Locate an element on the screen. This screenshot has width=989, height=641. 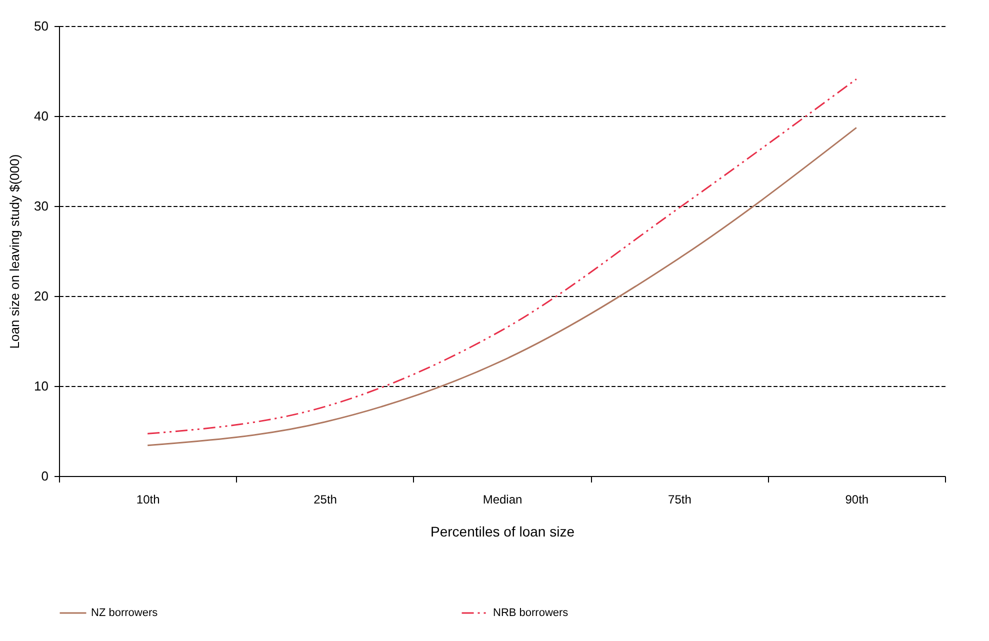
y-tick-label: 30 is located at coordinates (41, 206).